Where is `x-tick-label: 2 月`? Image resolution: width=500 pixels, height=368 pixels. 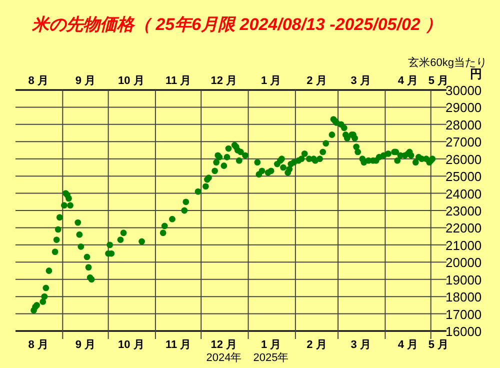 x-tick-label: 2 月 is located at coordinates (316, 81).